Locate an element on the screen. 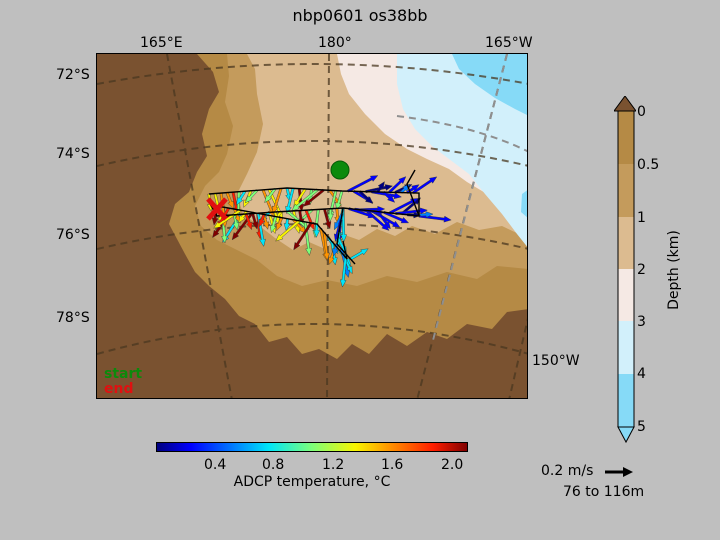 Image resolution: width=720 pixels, height=540 pixels. depth-colorbar-label: Depth (km) is located at coordinates (674, 270).